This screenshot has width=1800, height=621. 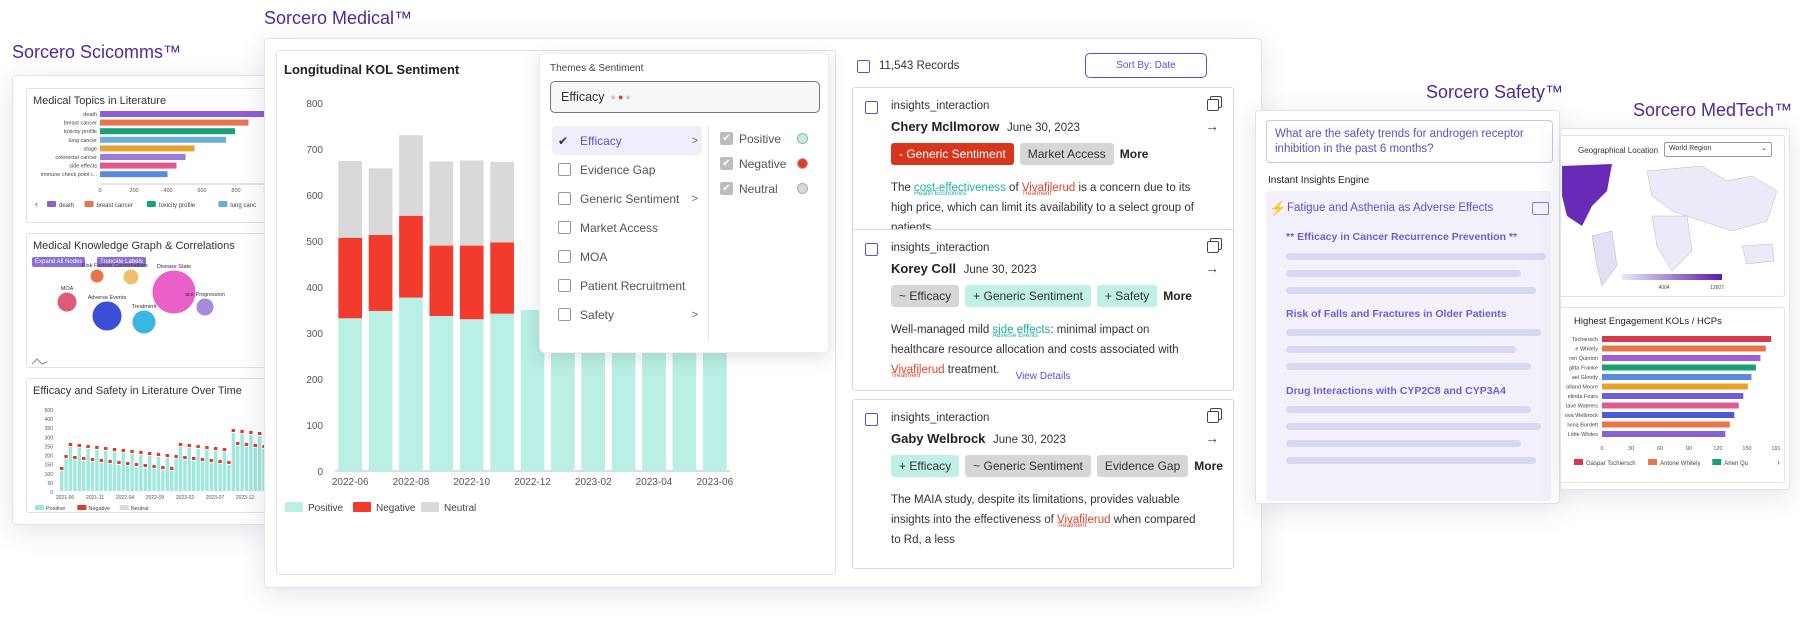 I want to click on theme-option-market-access: Market Access, so click(x=627, y=227).